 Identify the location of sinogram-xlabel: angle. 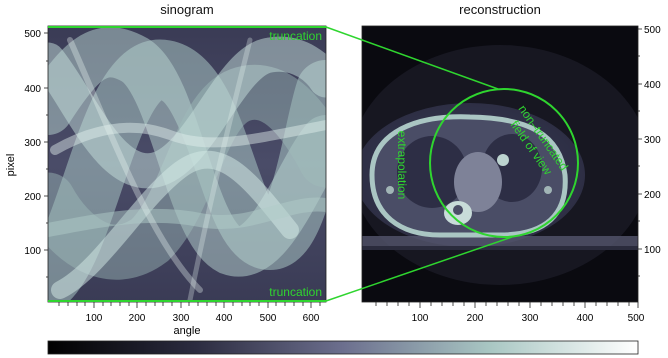
(187, 331).